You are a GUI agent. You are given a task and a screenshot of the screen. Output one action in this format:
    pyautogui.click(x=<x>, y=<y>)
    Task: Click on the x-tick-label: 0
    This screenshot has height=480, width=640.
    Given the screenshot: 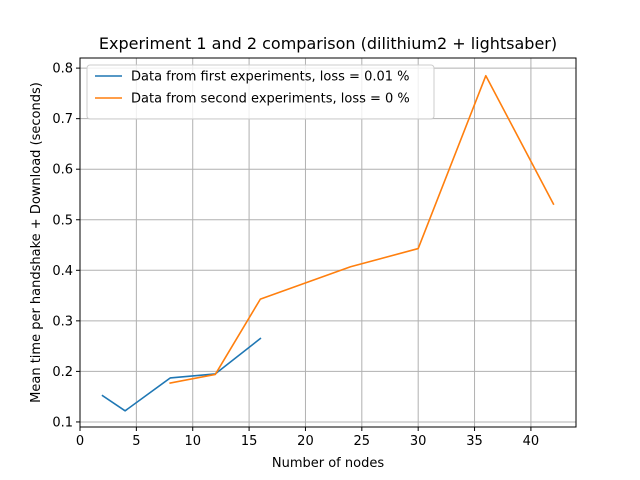 What is the action you would take?
    pyautogui.click(x=80, y=441)
    